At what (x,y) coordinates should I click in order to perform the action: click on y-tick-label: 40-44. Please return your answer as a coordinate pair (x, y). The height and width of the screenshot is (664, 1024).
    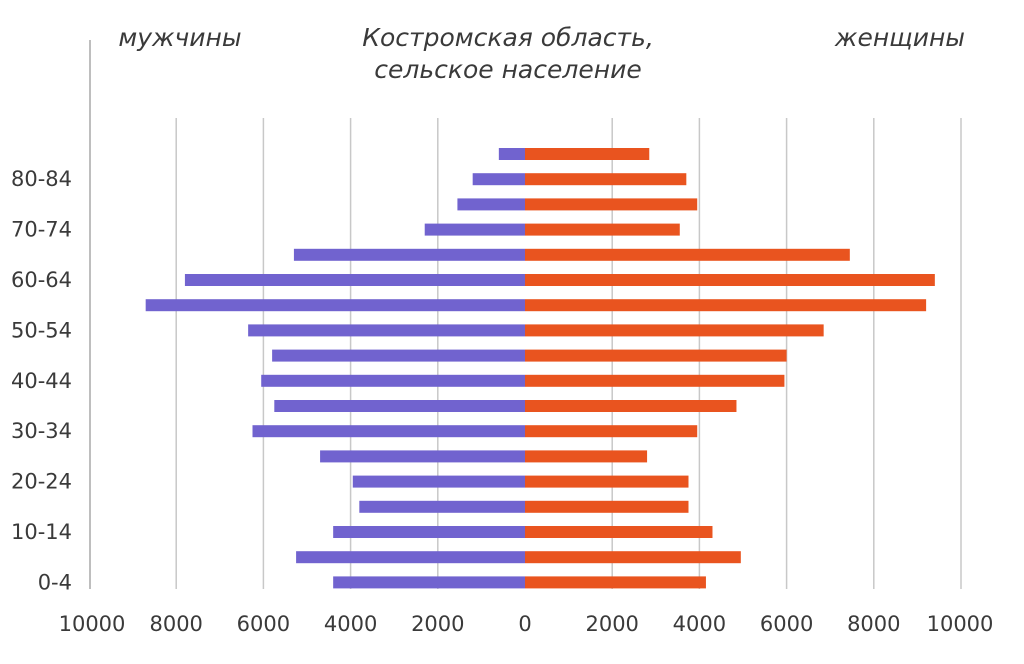
    Looking at the image, I should click on (41, 381).